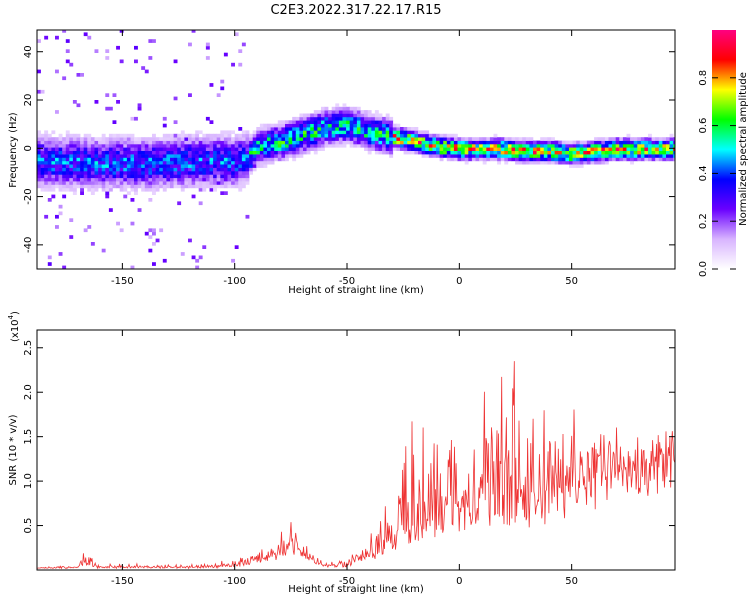  I want to click on colorbar-tick-label: 0.0, so click(703, 269).